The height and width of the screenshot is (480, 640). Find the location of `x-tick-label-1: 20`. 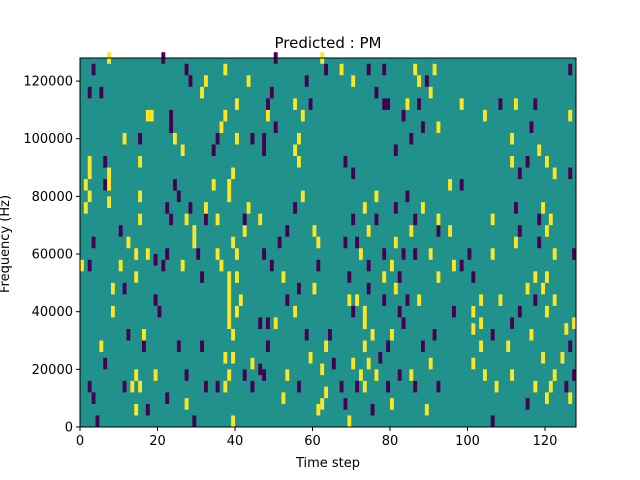

x-tick-label-1: 20 is located at coordinates (157, 441).